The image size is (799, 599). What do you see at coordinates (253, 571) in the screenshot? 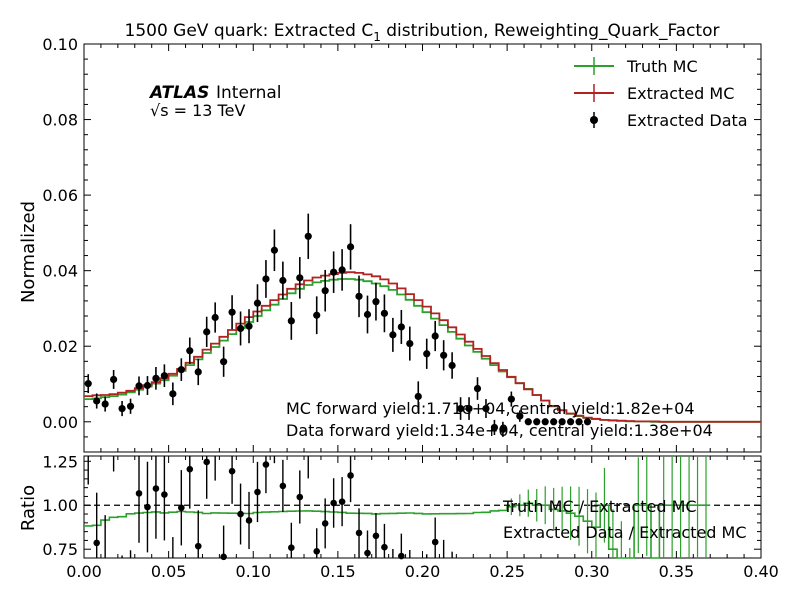
I see `x-tick-label: 0.10` at bounding box center [253, 571].